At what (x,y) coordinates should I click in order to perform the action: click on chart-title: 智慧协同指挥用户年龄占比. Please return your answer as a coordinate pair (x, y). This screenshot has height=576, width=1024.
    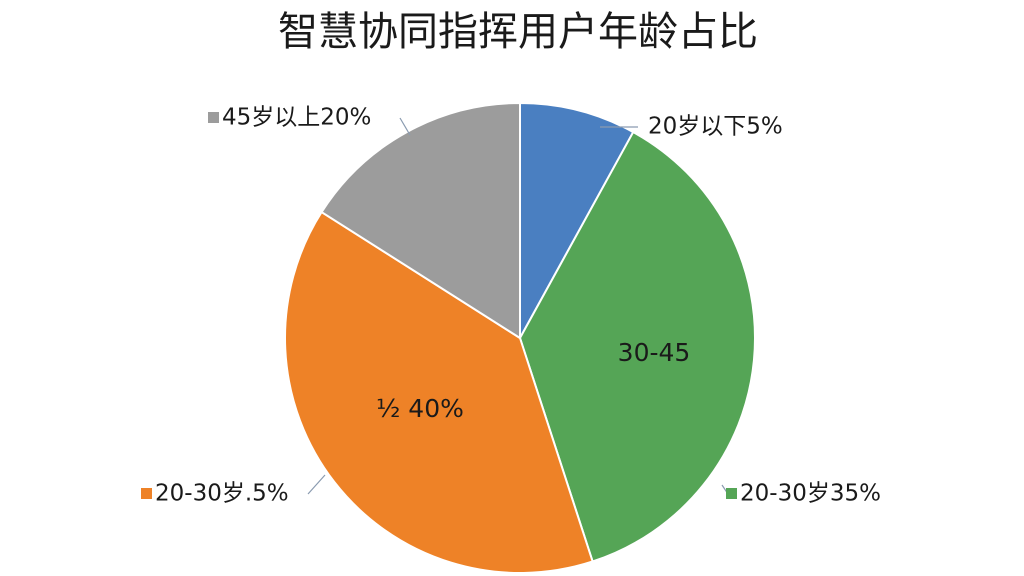
    Looking at the image, I should click on (518, 32).